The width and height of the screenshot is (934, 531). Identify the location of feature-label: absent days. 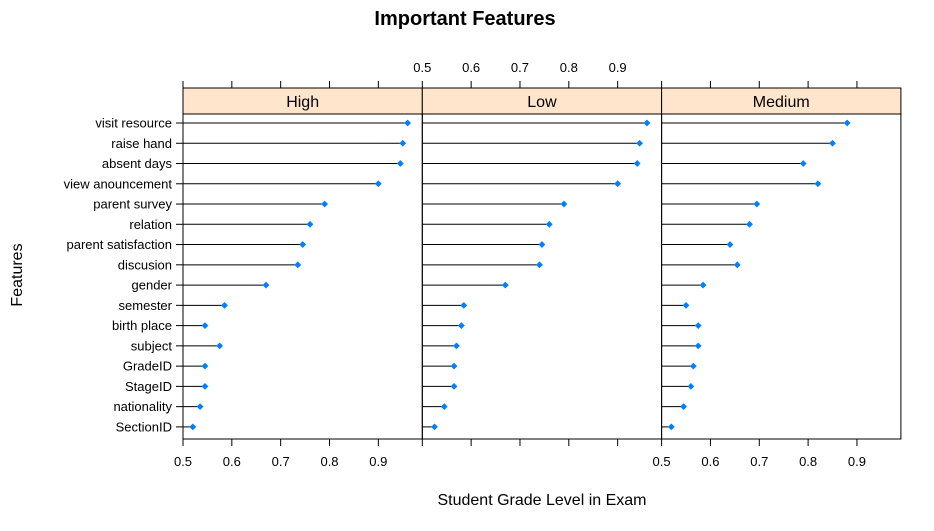
(137, 163).